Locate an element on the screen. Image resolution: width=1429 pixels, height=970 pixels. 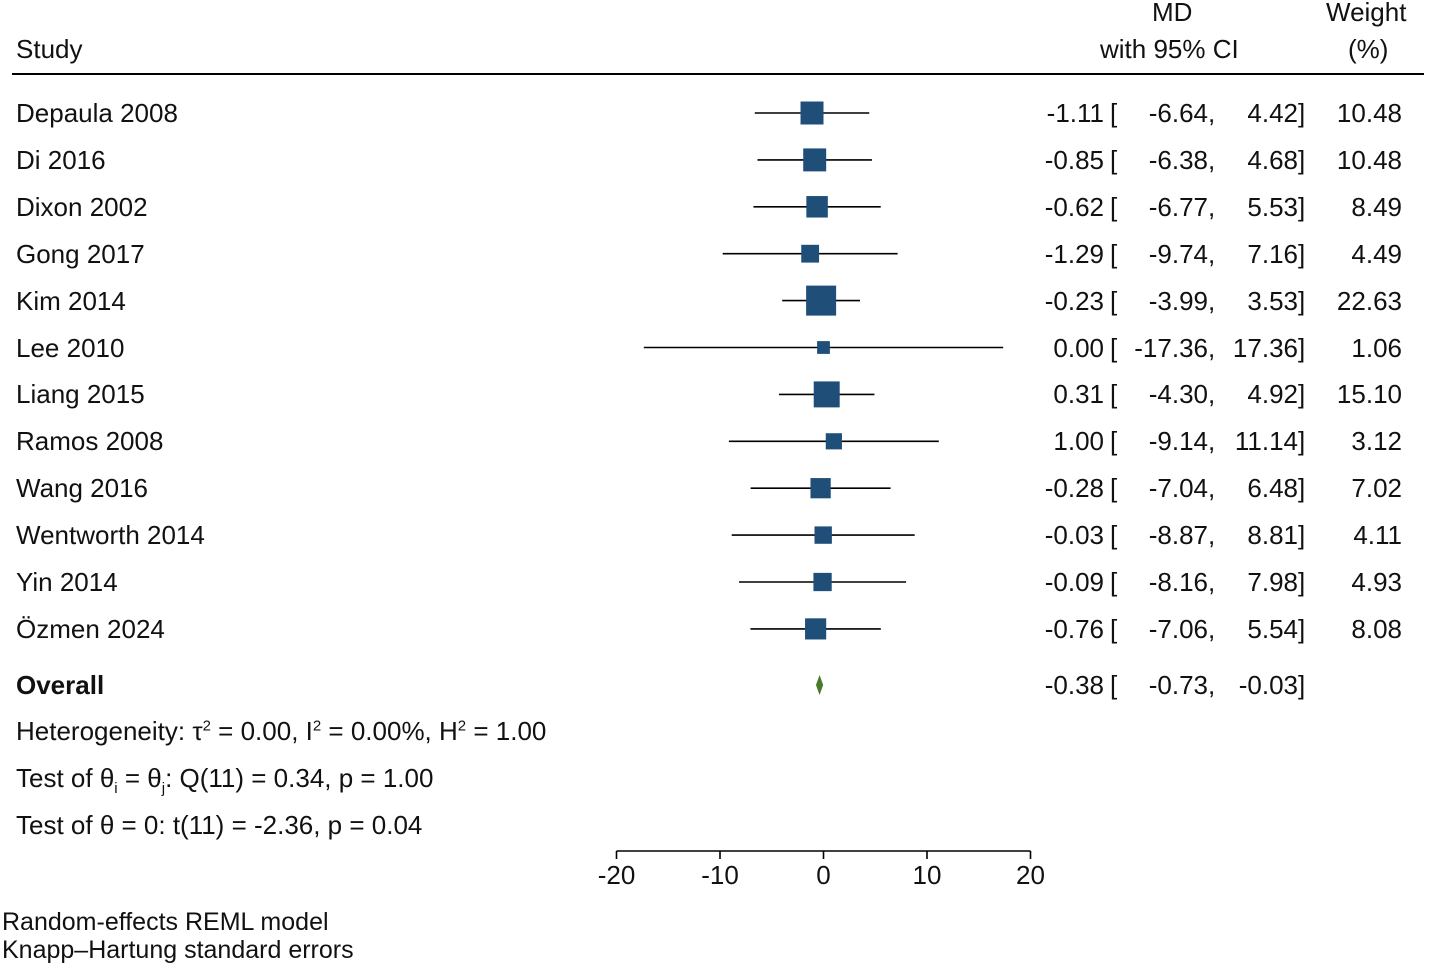
model-note: Random-effects REML model is located at coordinates (165, 922).